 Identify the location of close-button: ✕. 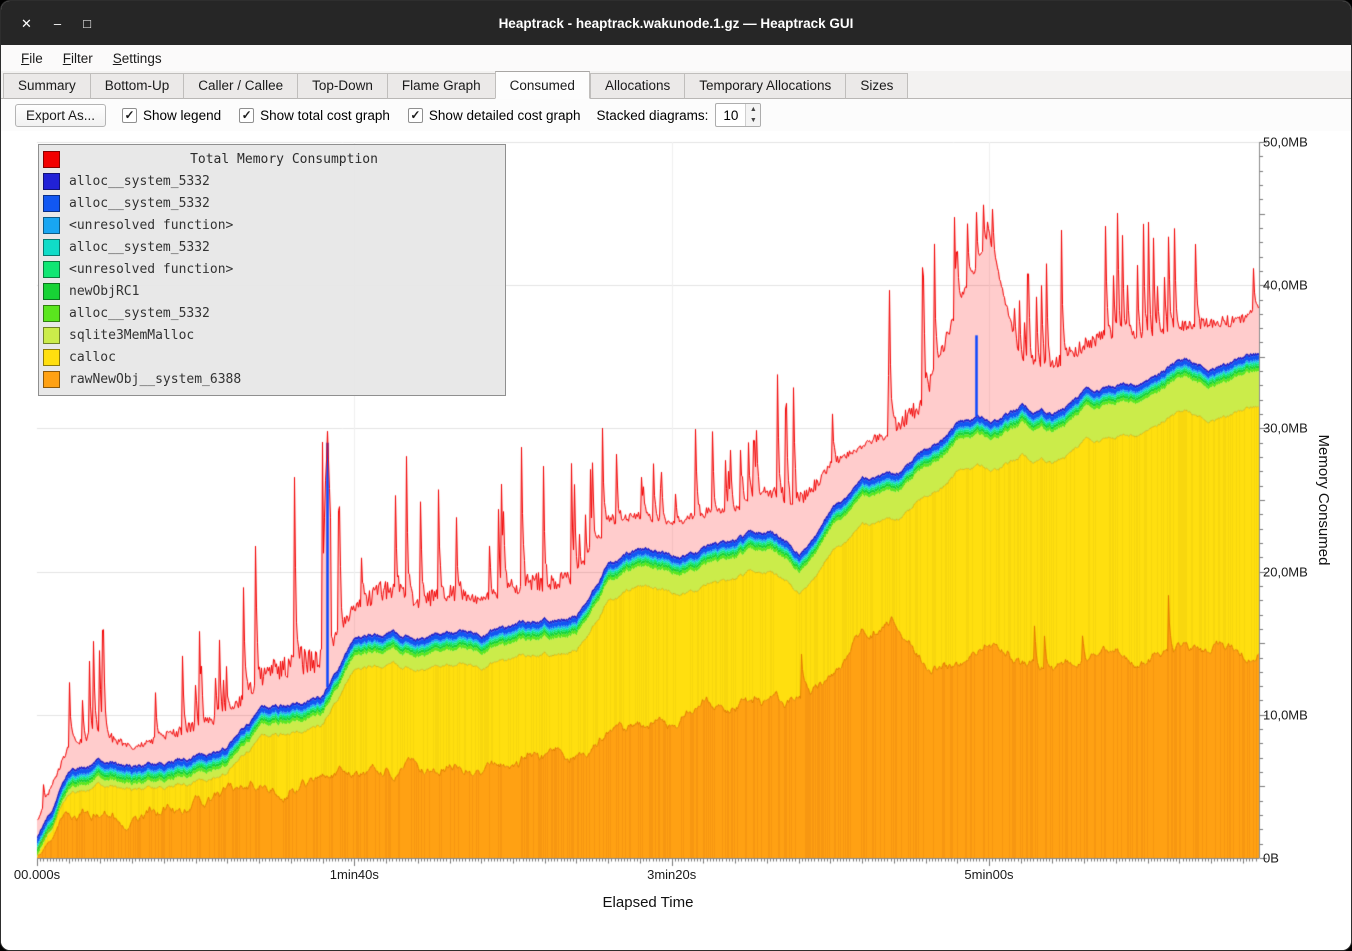
(26, 23).